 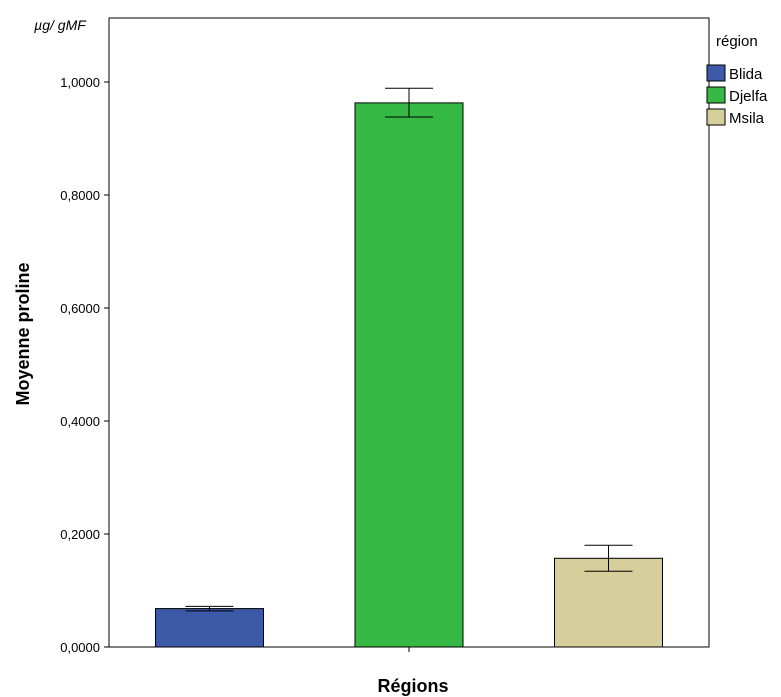 I want to click on bar-djelfa, so click(x=409, y=375).